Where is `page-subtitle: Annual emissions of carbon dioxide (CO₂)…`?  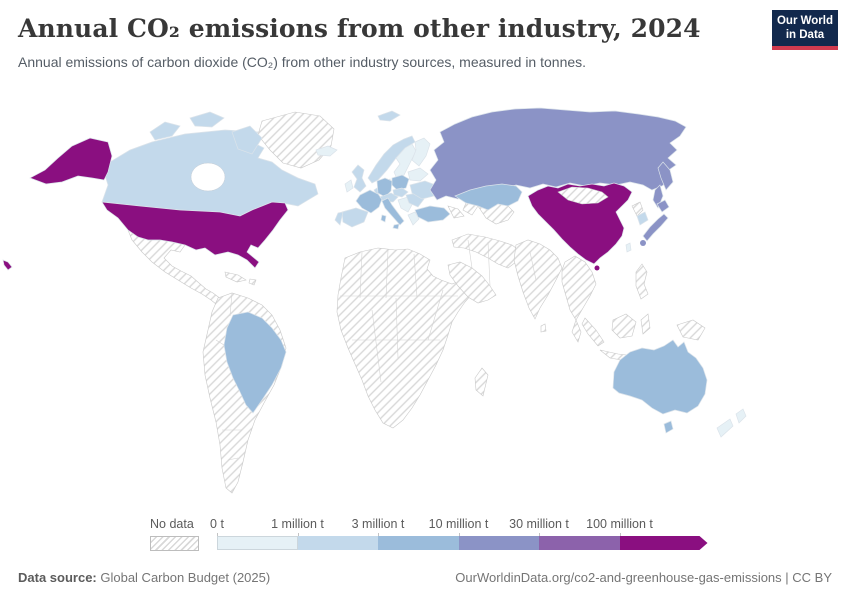
page-subtitle: Annual emissions of carbon dioxide (CO₂)… is located at coordinates (302, 62).